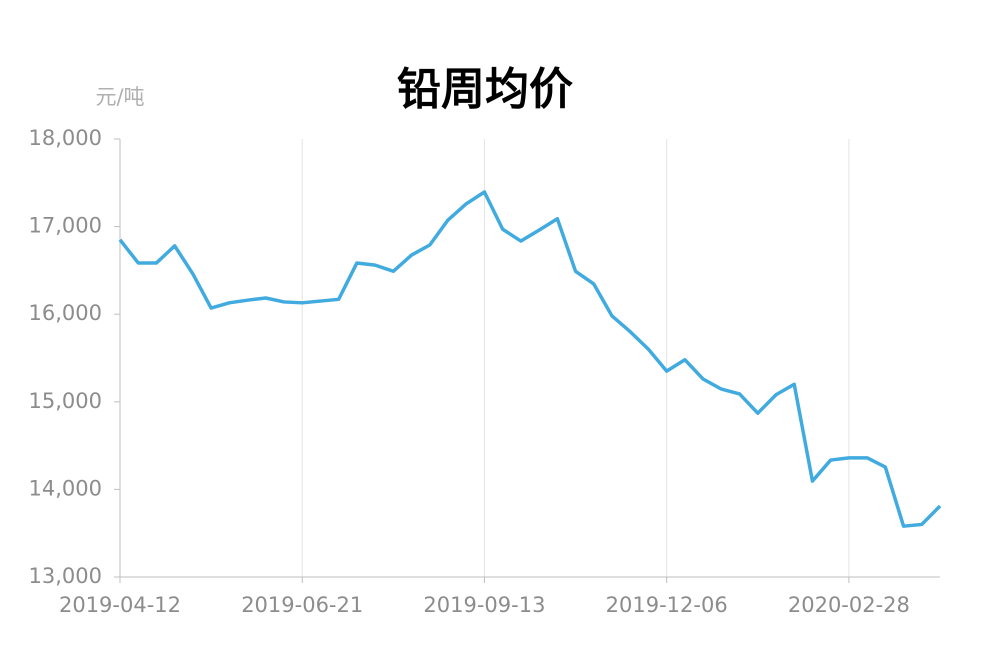  I want to click on x-tick-label: 2019-04-12, so click(120, 605).